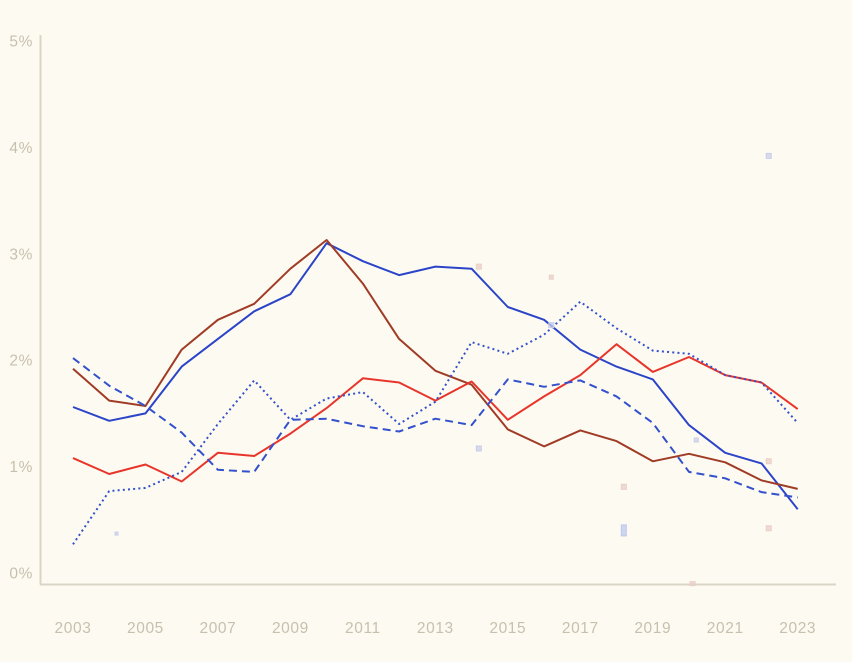  What do you see at coordinates (21, 467) in the screenshot?
I see `y-tick-label: 1%` at bounding box center [21, 467].